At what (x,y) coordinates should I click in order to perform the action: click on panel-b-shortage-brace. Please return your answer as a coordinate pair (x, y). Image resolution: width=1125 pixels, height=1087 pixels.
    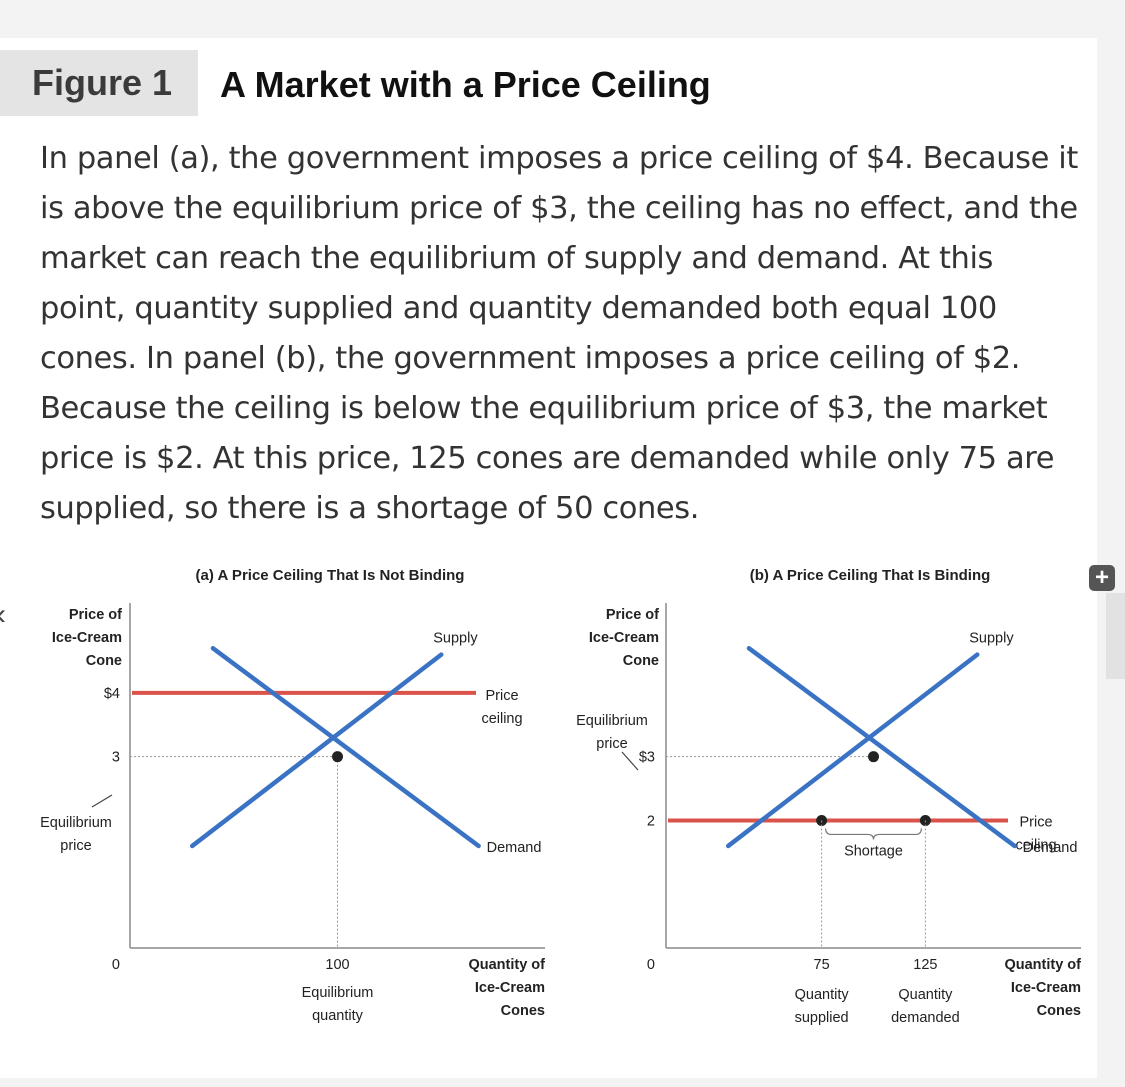
    Looking at the image, I should click on (873, 834).